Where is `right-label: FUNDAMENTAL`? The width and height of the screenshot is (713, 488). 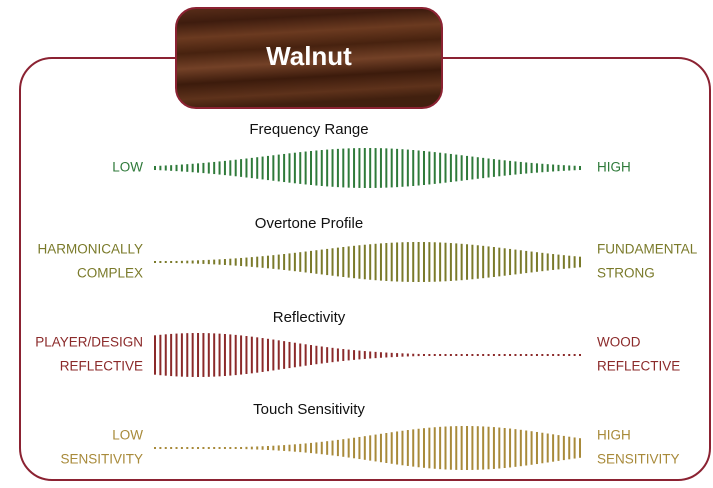
right-label: FUNDAMENTAL is located at coordinates (647, 249).